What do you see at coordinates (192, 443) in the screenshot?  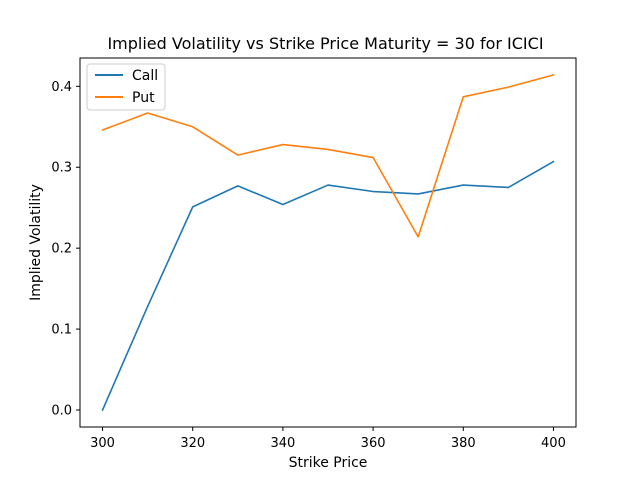 I see `x-tick-label: 320` at bounding box center [192, 443].